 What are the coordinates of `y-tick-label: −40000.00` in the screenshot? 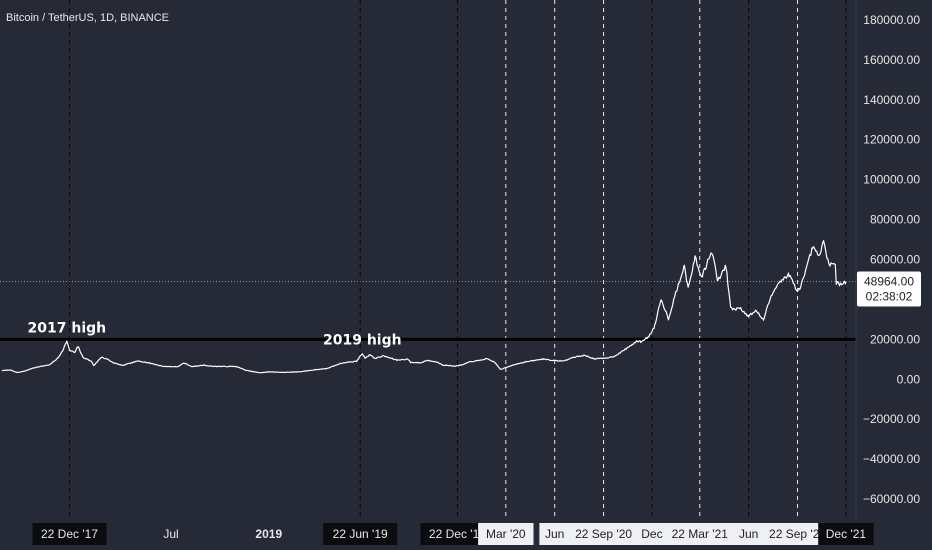 It's located at (891, 459).